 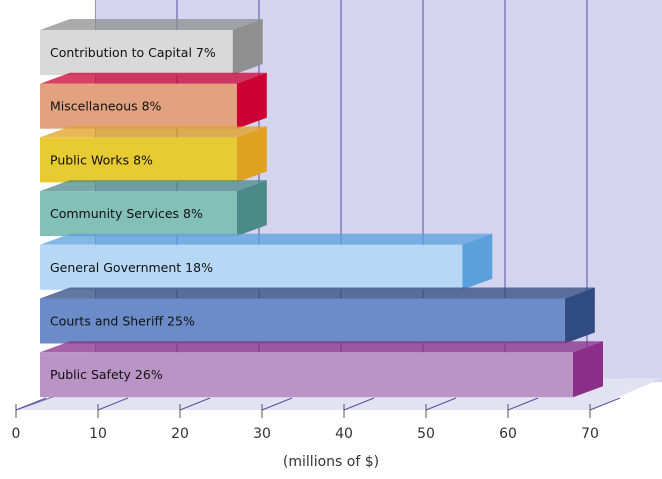 I want to click on bar-label: Contribution to Capital 7%, so click(x=133, y=52).